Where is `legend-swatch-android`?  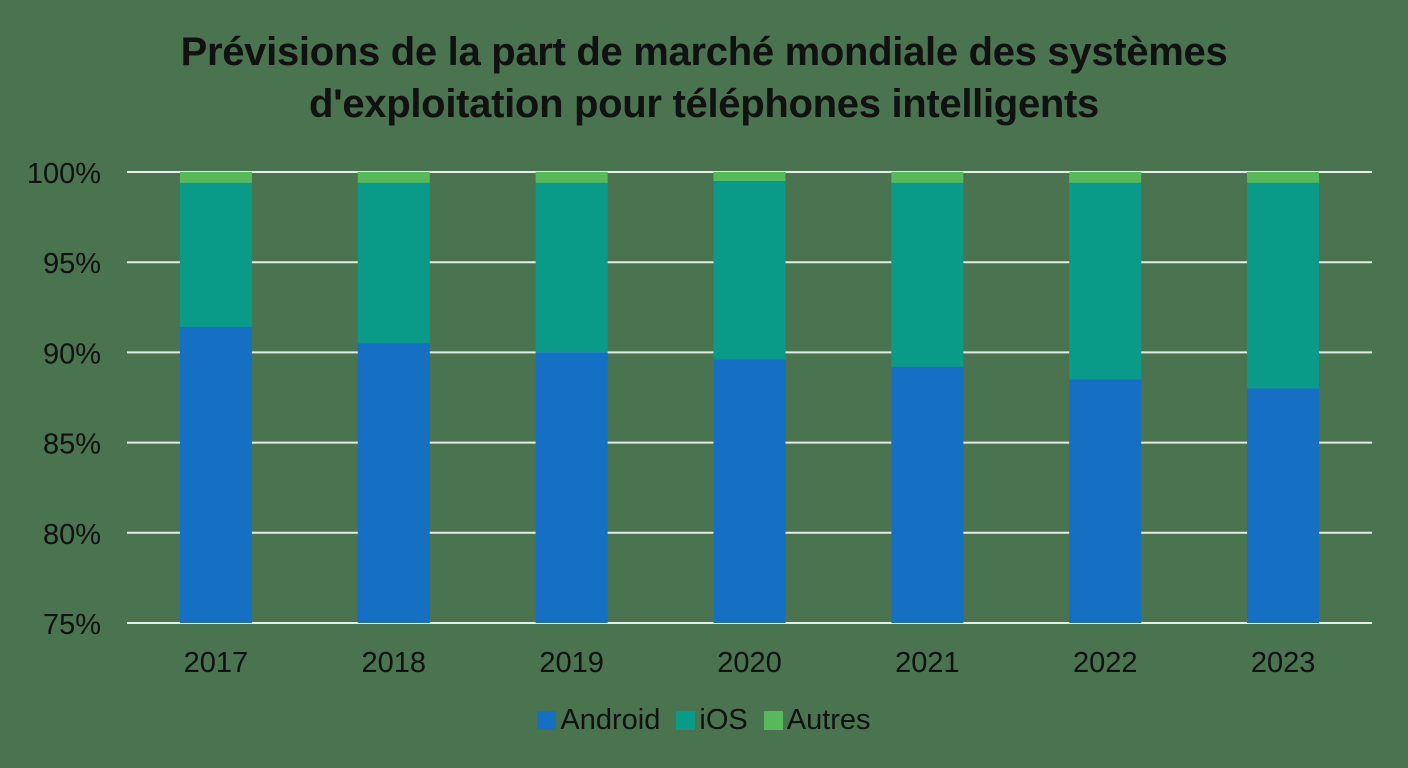
legend-swatch-android is located at coordinates (547, 720).